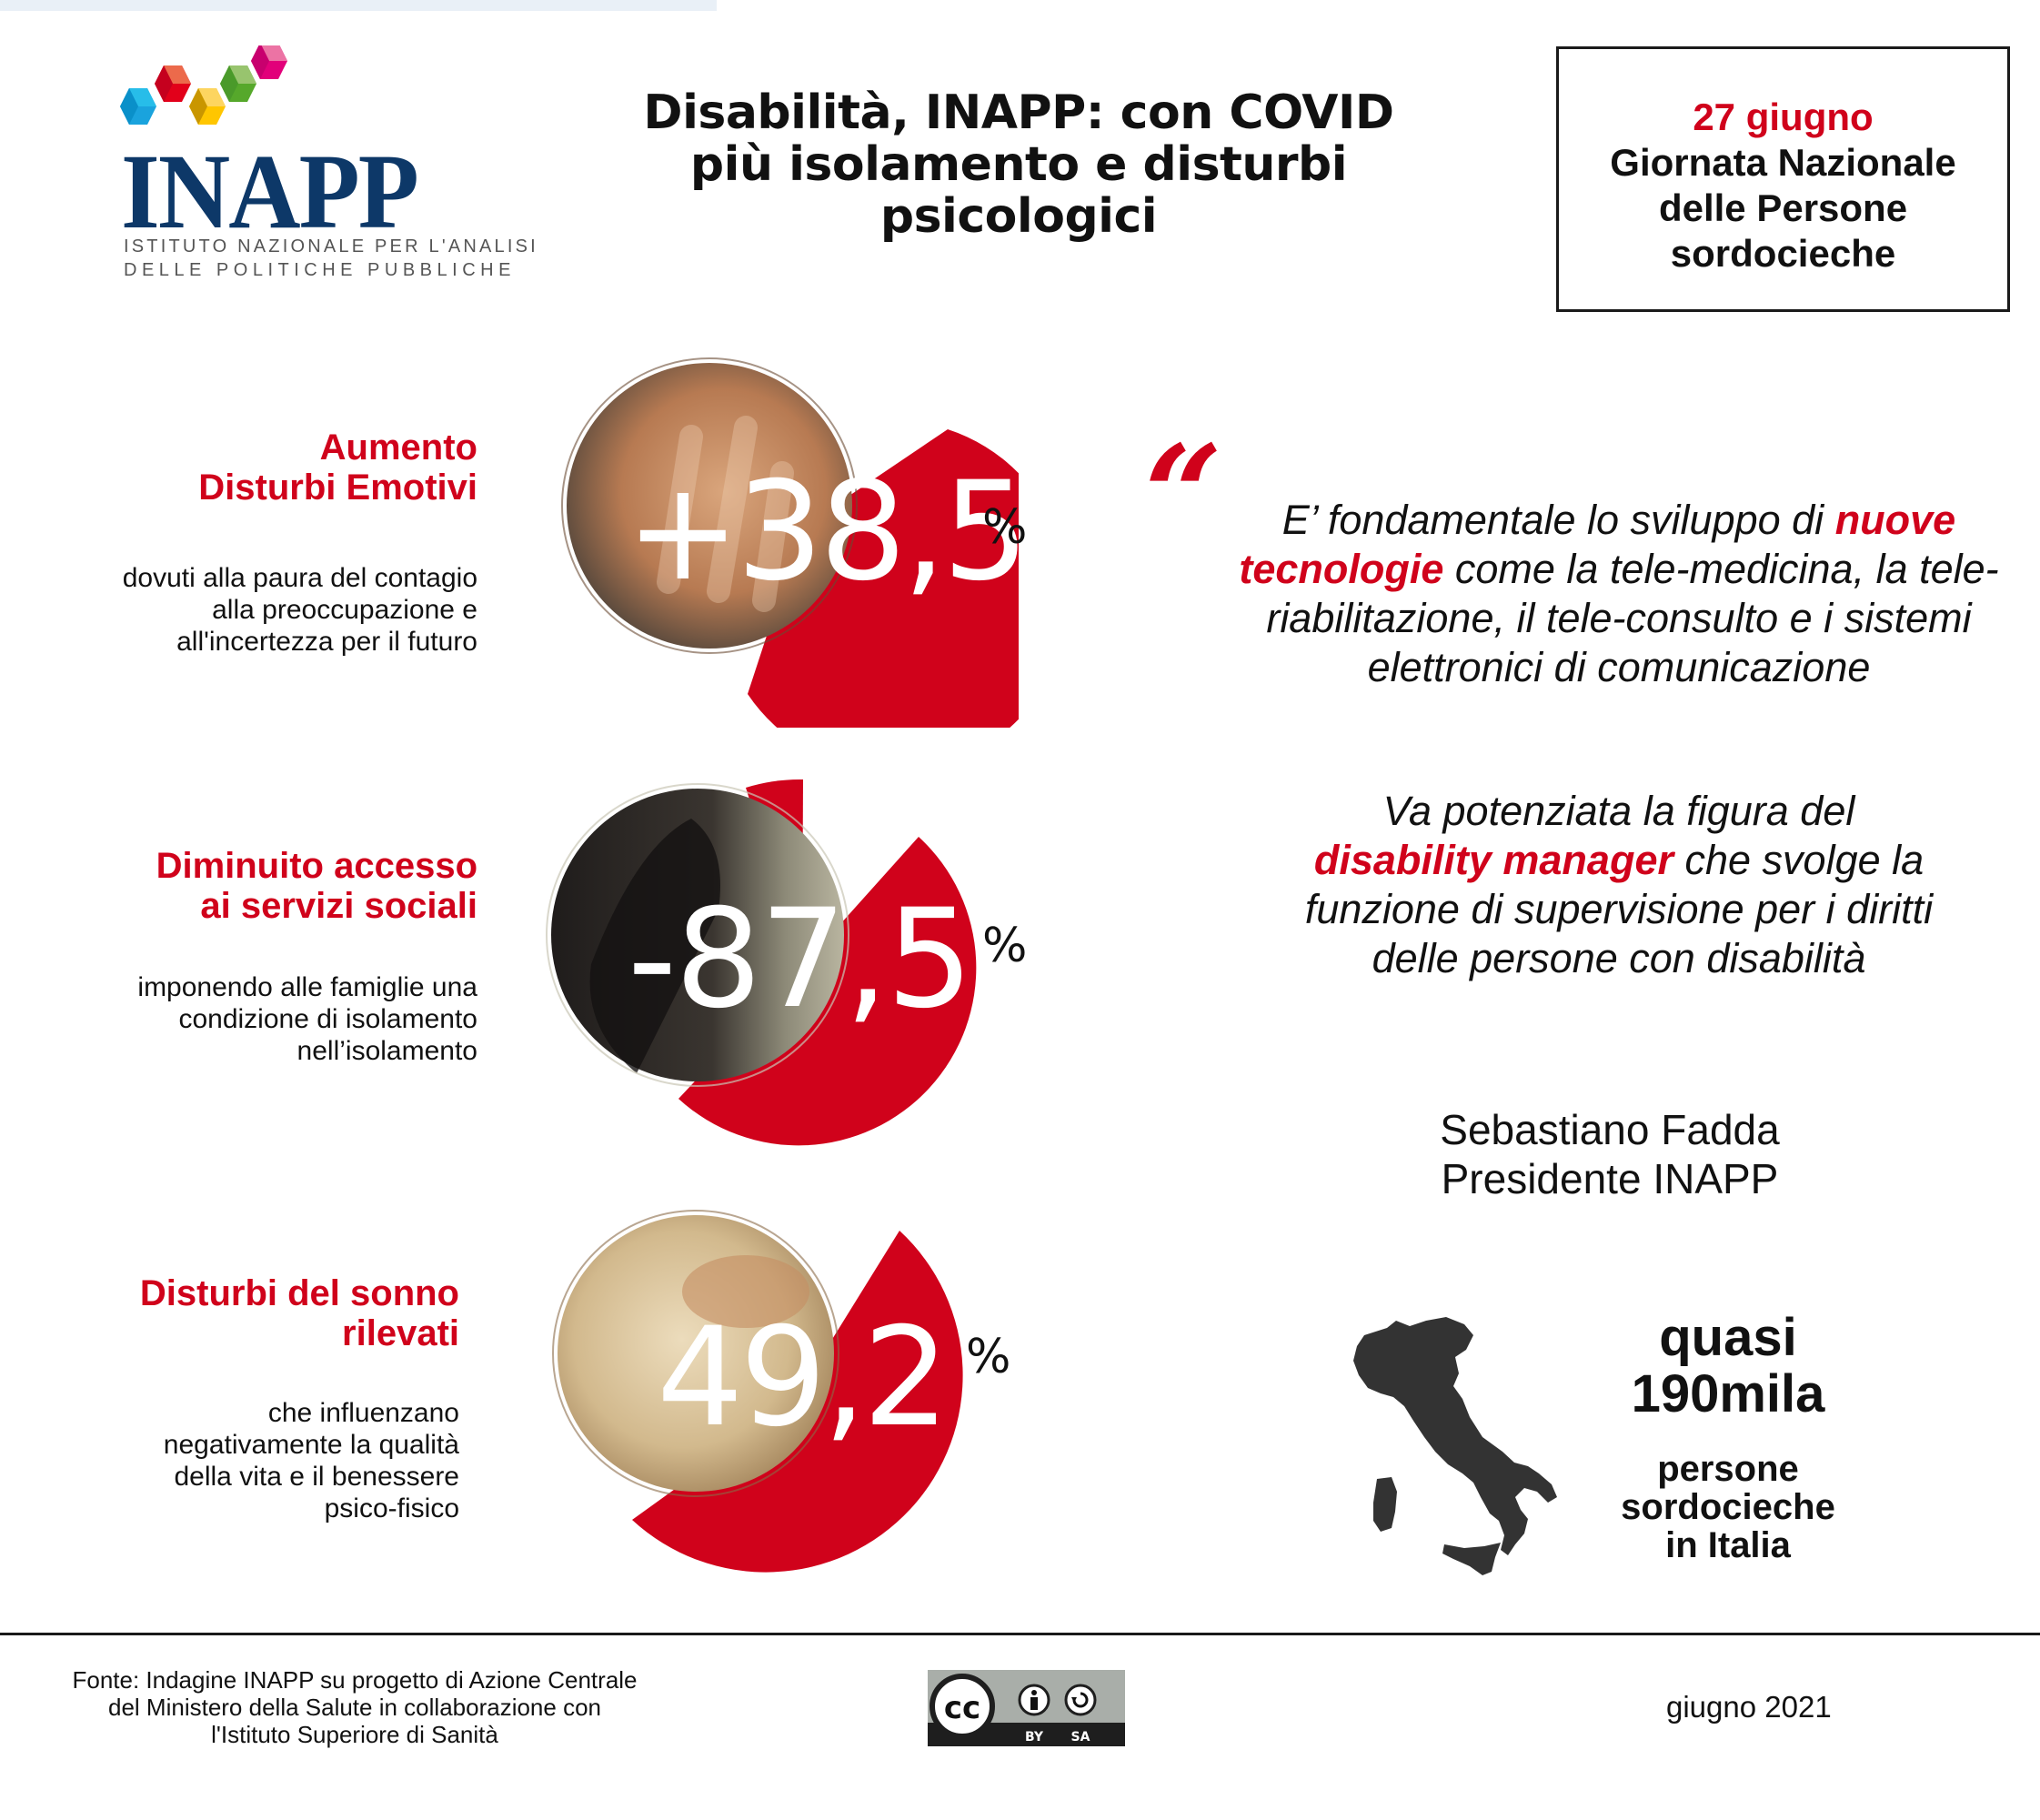 This screenshot has height=1820, width=2040. I want to click on stat-description: negativamente la qualità, so click(311, 1445).